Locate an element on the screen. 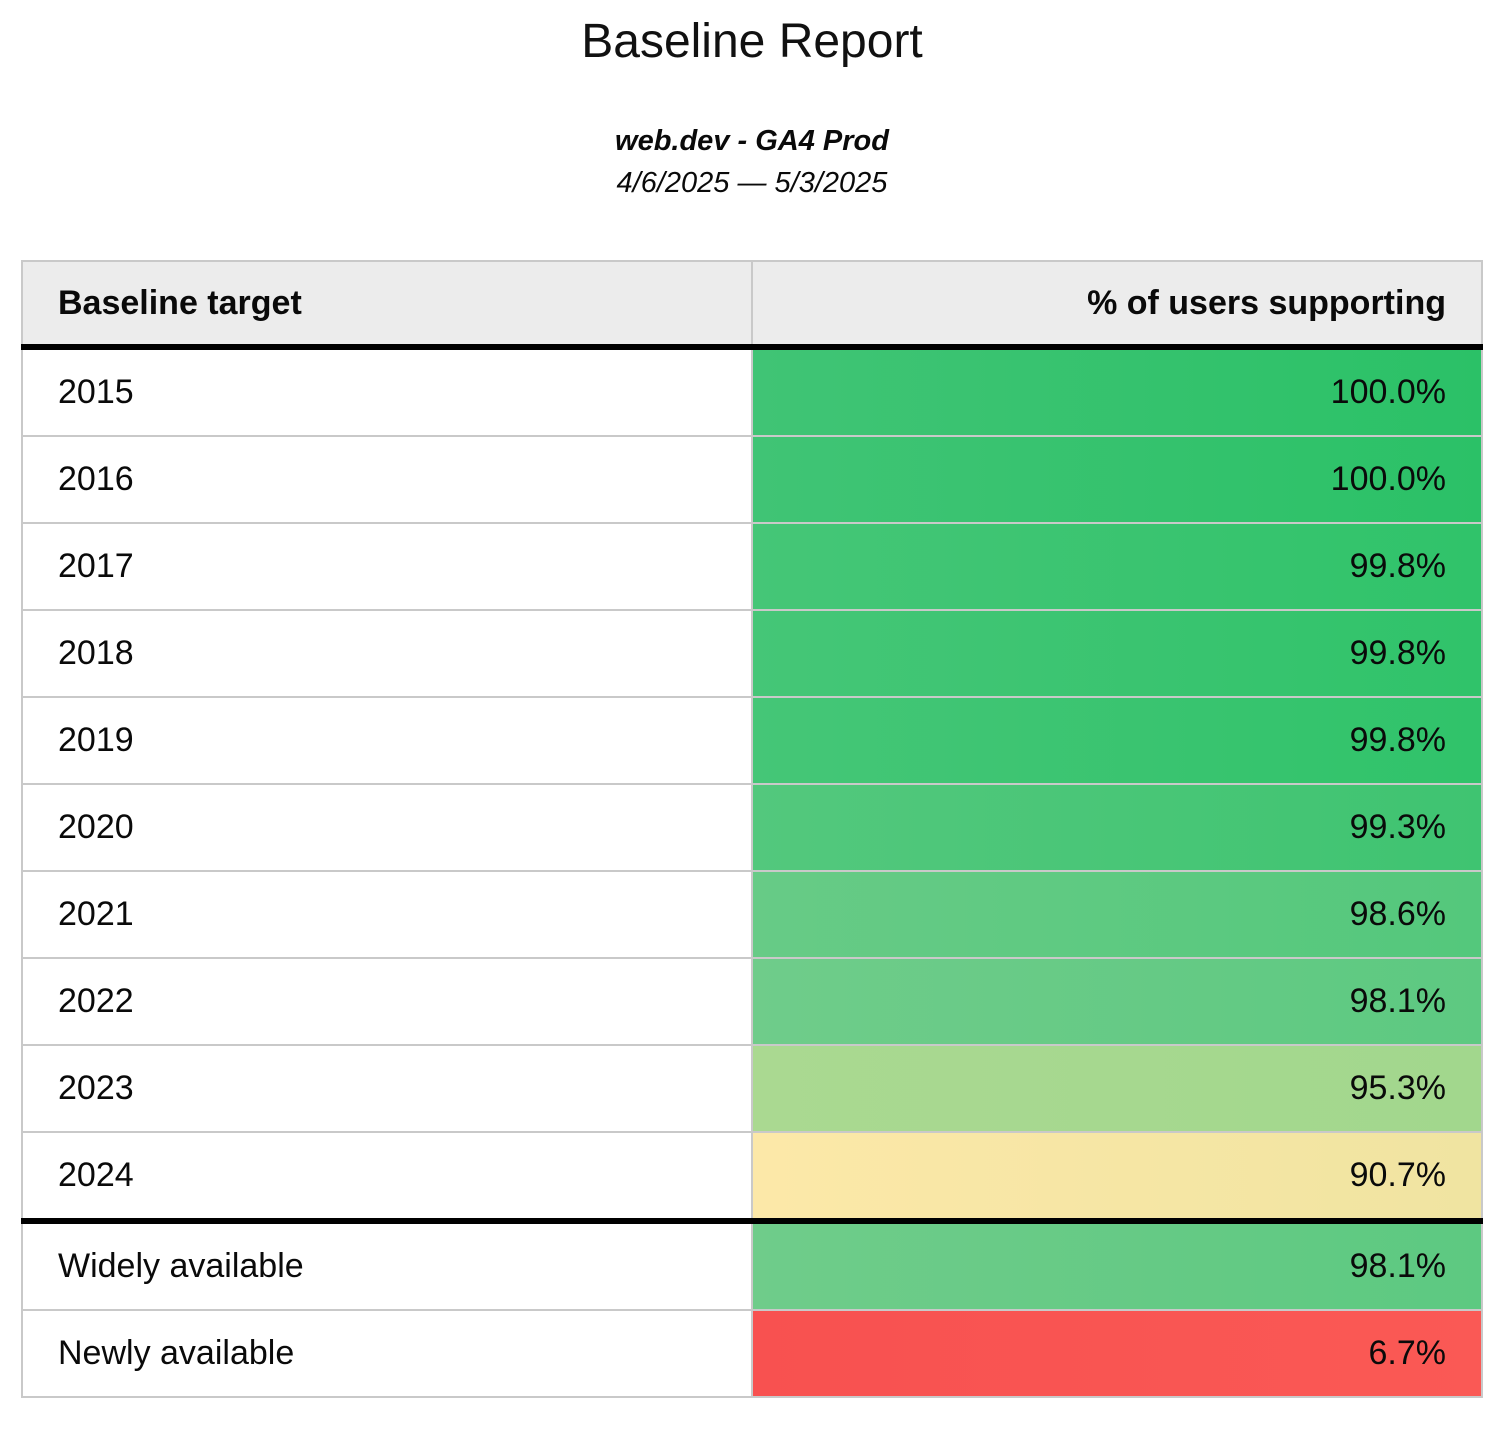  baseline-target-cell: 2022 is located at coordinates (387, 1001).